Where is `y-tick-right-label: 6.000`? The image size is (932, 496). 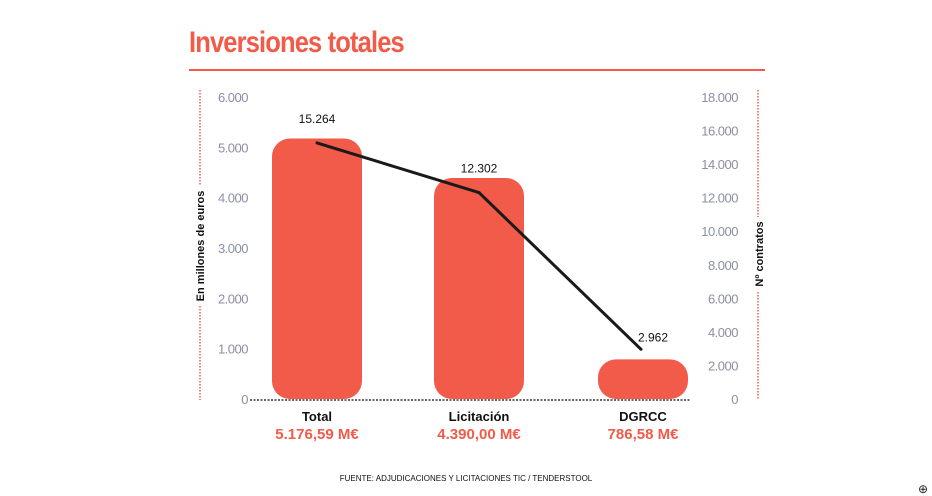
y-tick-right-label: 6.000 is located at coordinates (723, 298).